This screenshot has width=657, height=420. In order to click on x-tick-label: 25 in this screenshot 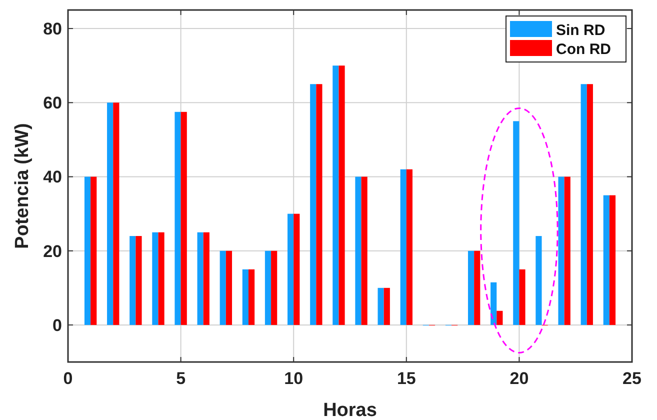, I will do `click(632, 378)`.